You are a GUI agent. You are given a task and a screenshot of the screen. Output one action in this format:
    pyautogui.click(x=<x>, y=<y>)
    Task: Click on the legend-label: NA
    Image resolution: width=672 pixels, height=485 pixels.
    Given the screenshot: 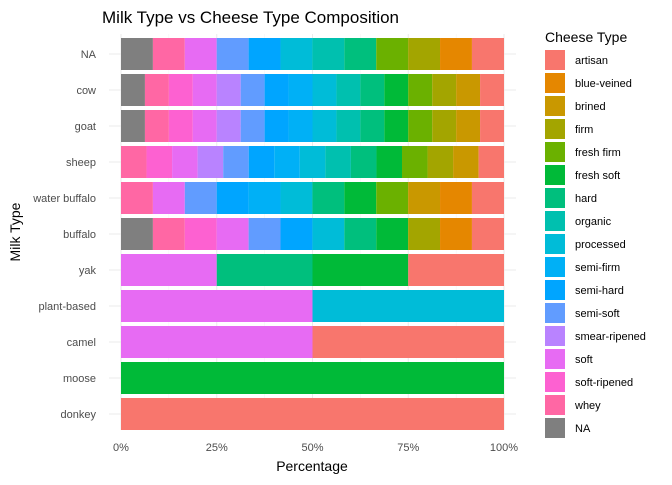 What is the action you would take?
    pyautogui.click(x=583, y=429)
    